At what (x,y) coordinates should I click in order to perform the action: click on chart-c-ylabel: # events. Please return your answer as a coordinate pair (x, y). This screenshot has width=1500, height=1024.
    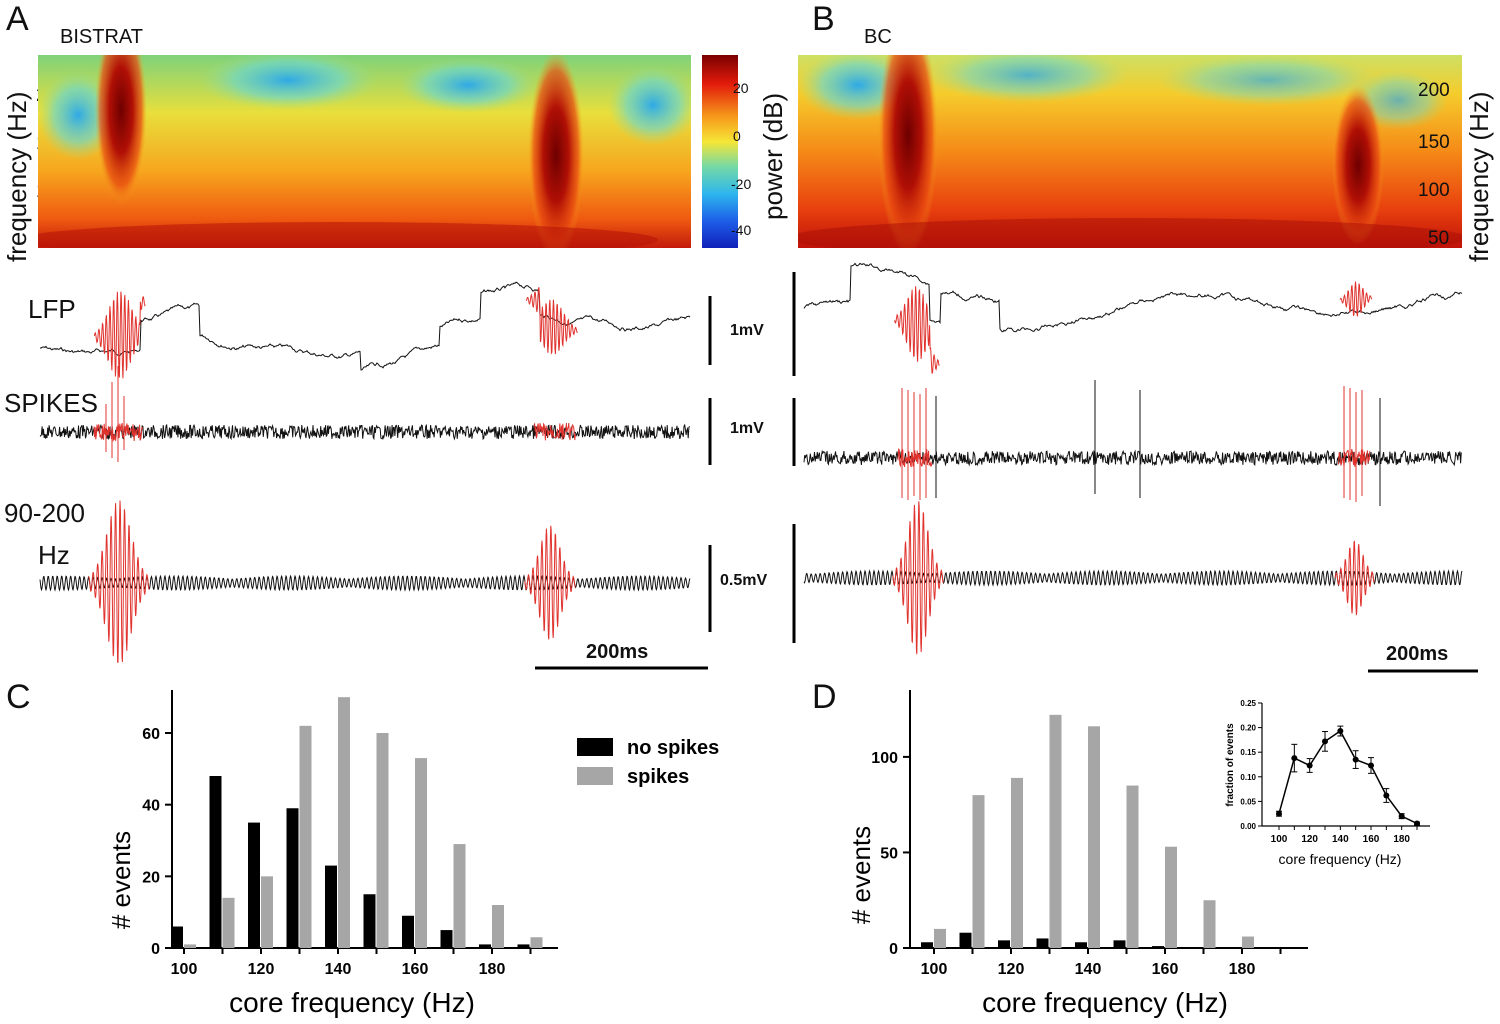
    Looking at the image, I should click on (121, 880).